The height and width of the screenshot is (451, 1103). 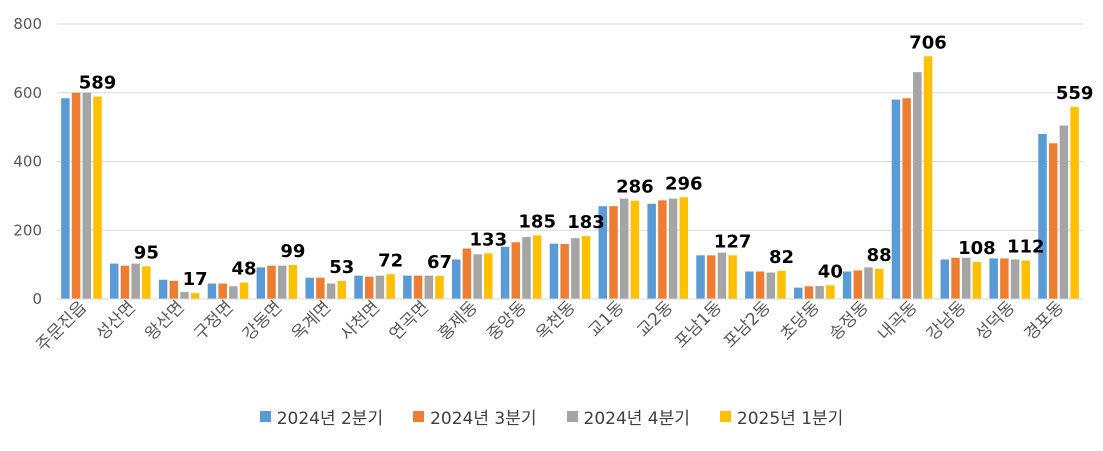 What do you see at coordinates (409, 320) in the screenshot?
I see `x-tick-label: 연곡면` at bounding box center [409, 320].